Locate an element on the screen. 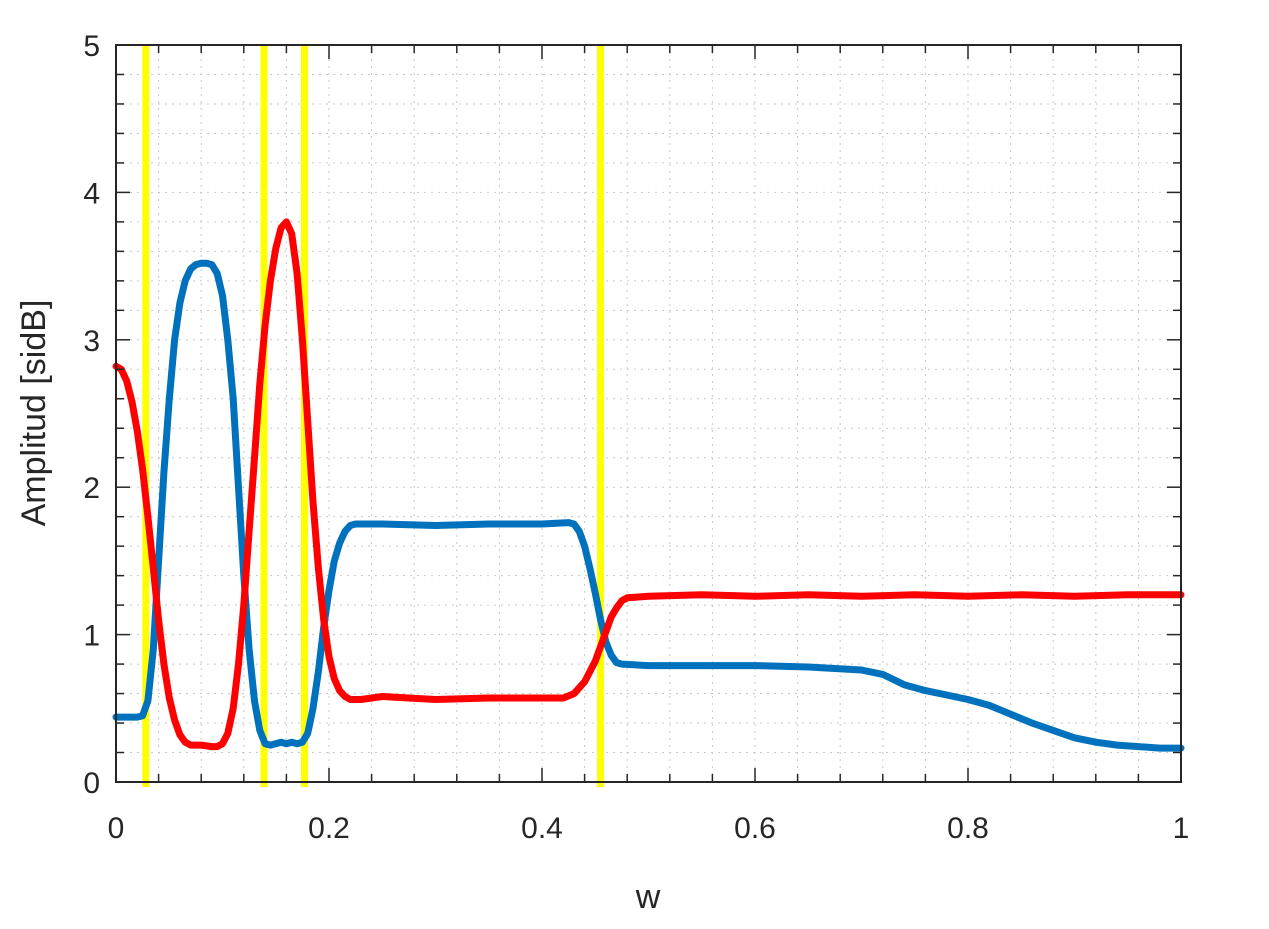 The image size is (1269, 929). y-tick-label: 5 is located at coordinates (91, 46).